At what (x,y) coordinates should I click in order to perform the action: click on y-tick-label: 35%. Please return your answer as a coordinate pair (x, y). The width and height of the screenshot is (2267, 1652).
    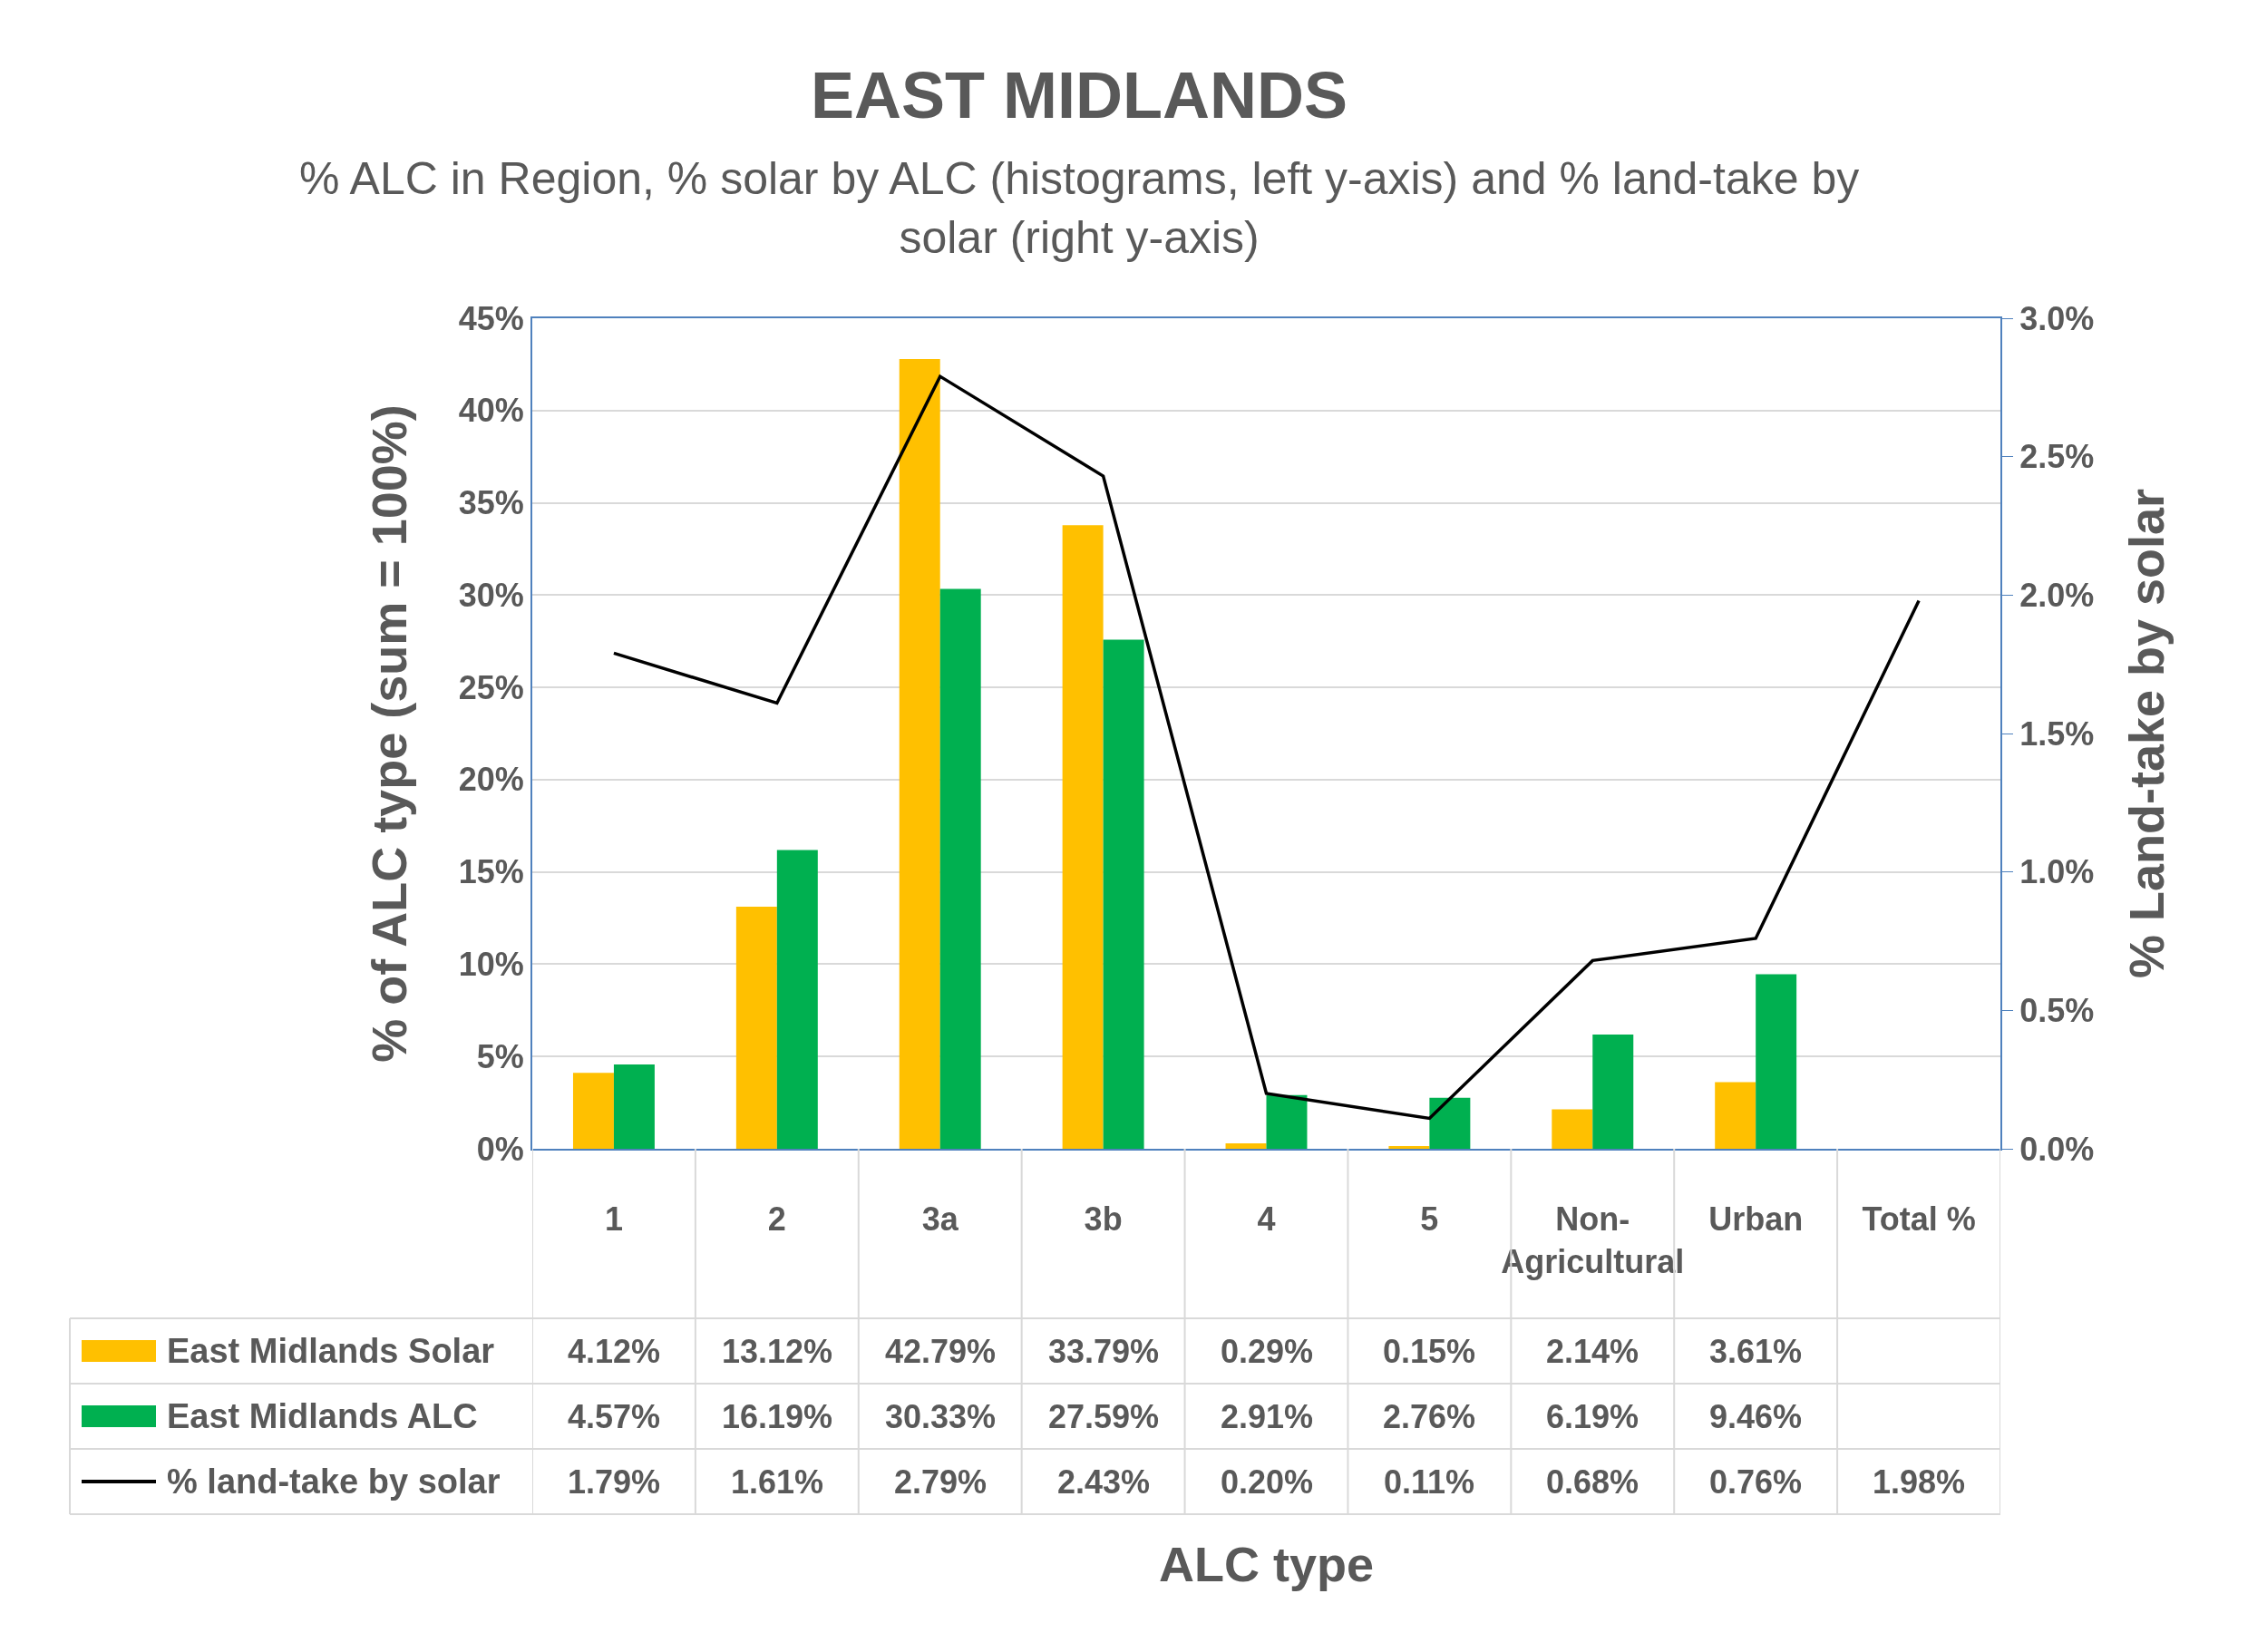
    Looking at the image, I should click on (491, 503).